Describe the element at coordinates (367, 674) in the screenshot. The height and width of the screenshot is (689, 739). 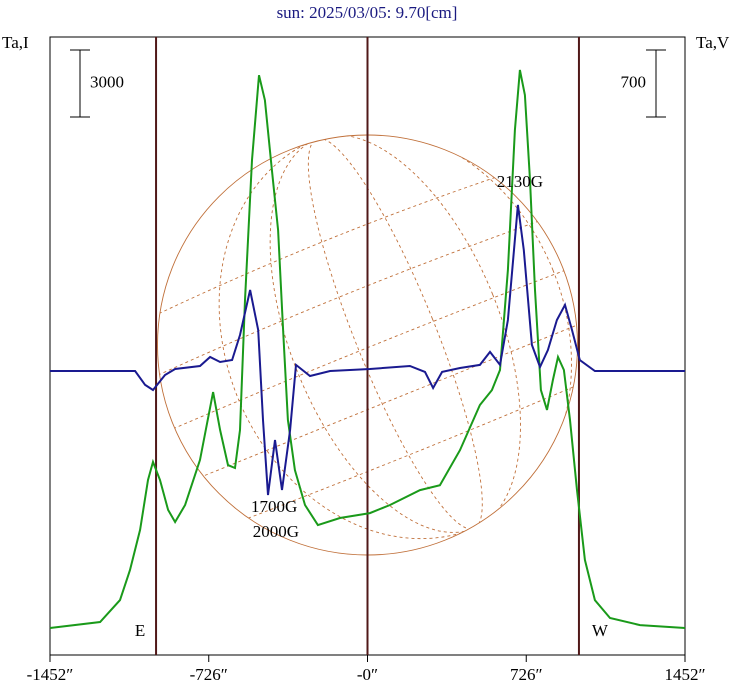
I see `x-tick-label: -0″` at that location.